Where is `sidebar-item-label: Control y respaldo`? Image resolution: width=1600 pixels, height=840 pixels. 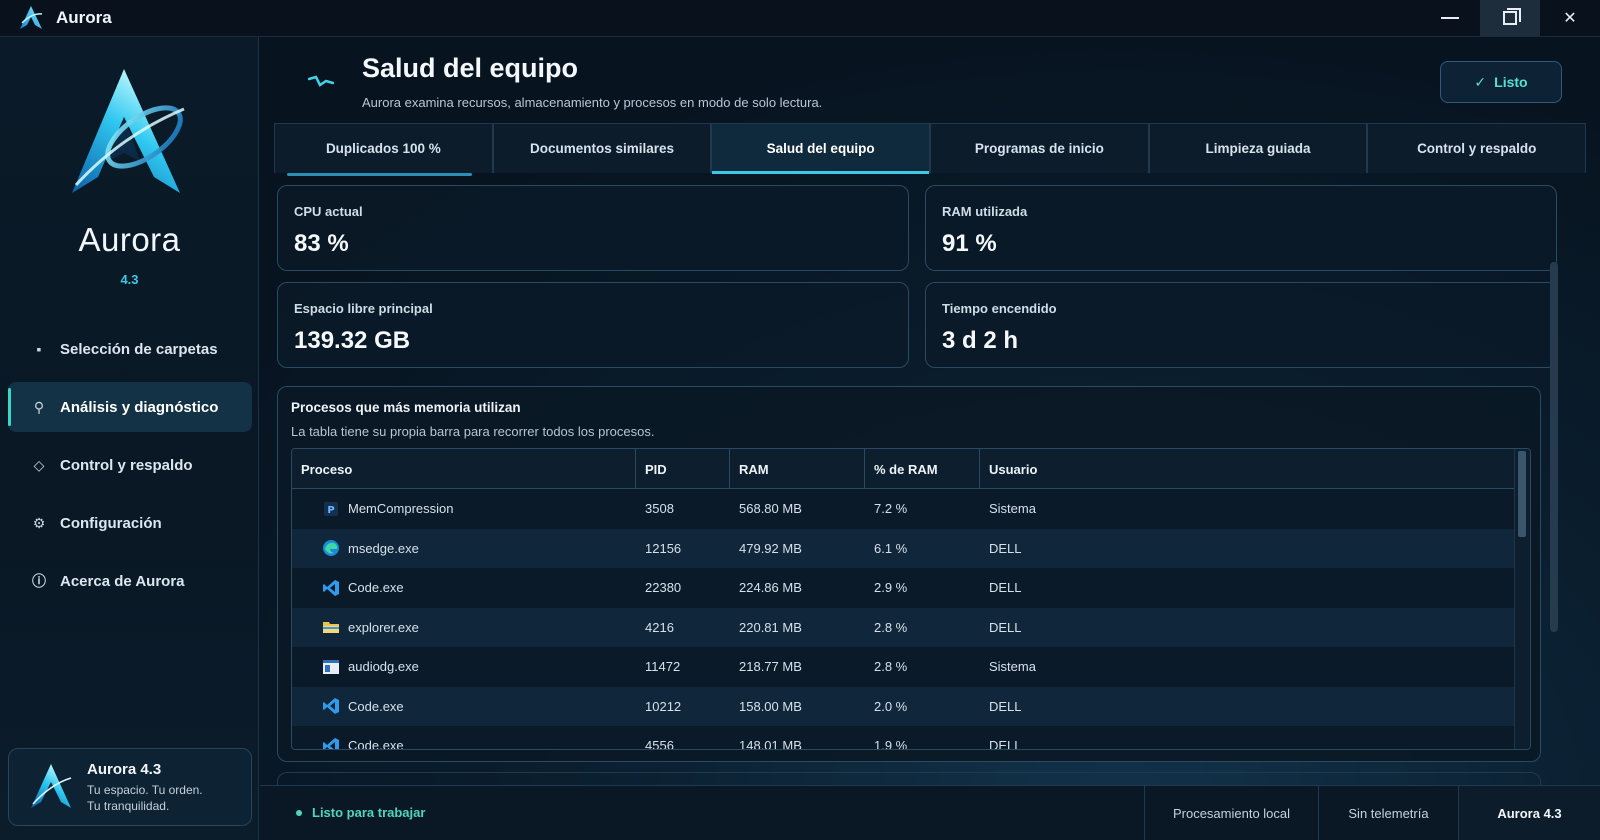
sidebar-item-label: Control y respaldo is located at coordinates (126, 465).